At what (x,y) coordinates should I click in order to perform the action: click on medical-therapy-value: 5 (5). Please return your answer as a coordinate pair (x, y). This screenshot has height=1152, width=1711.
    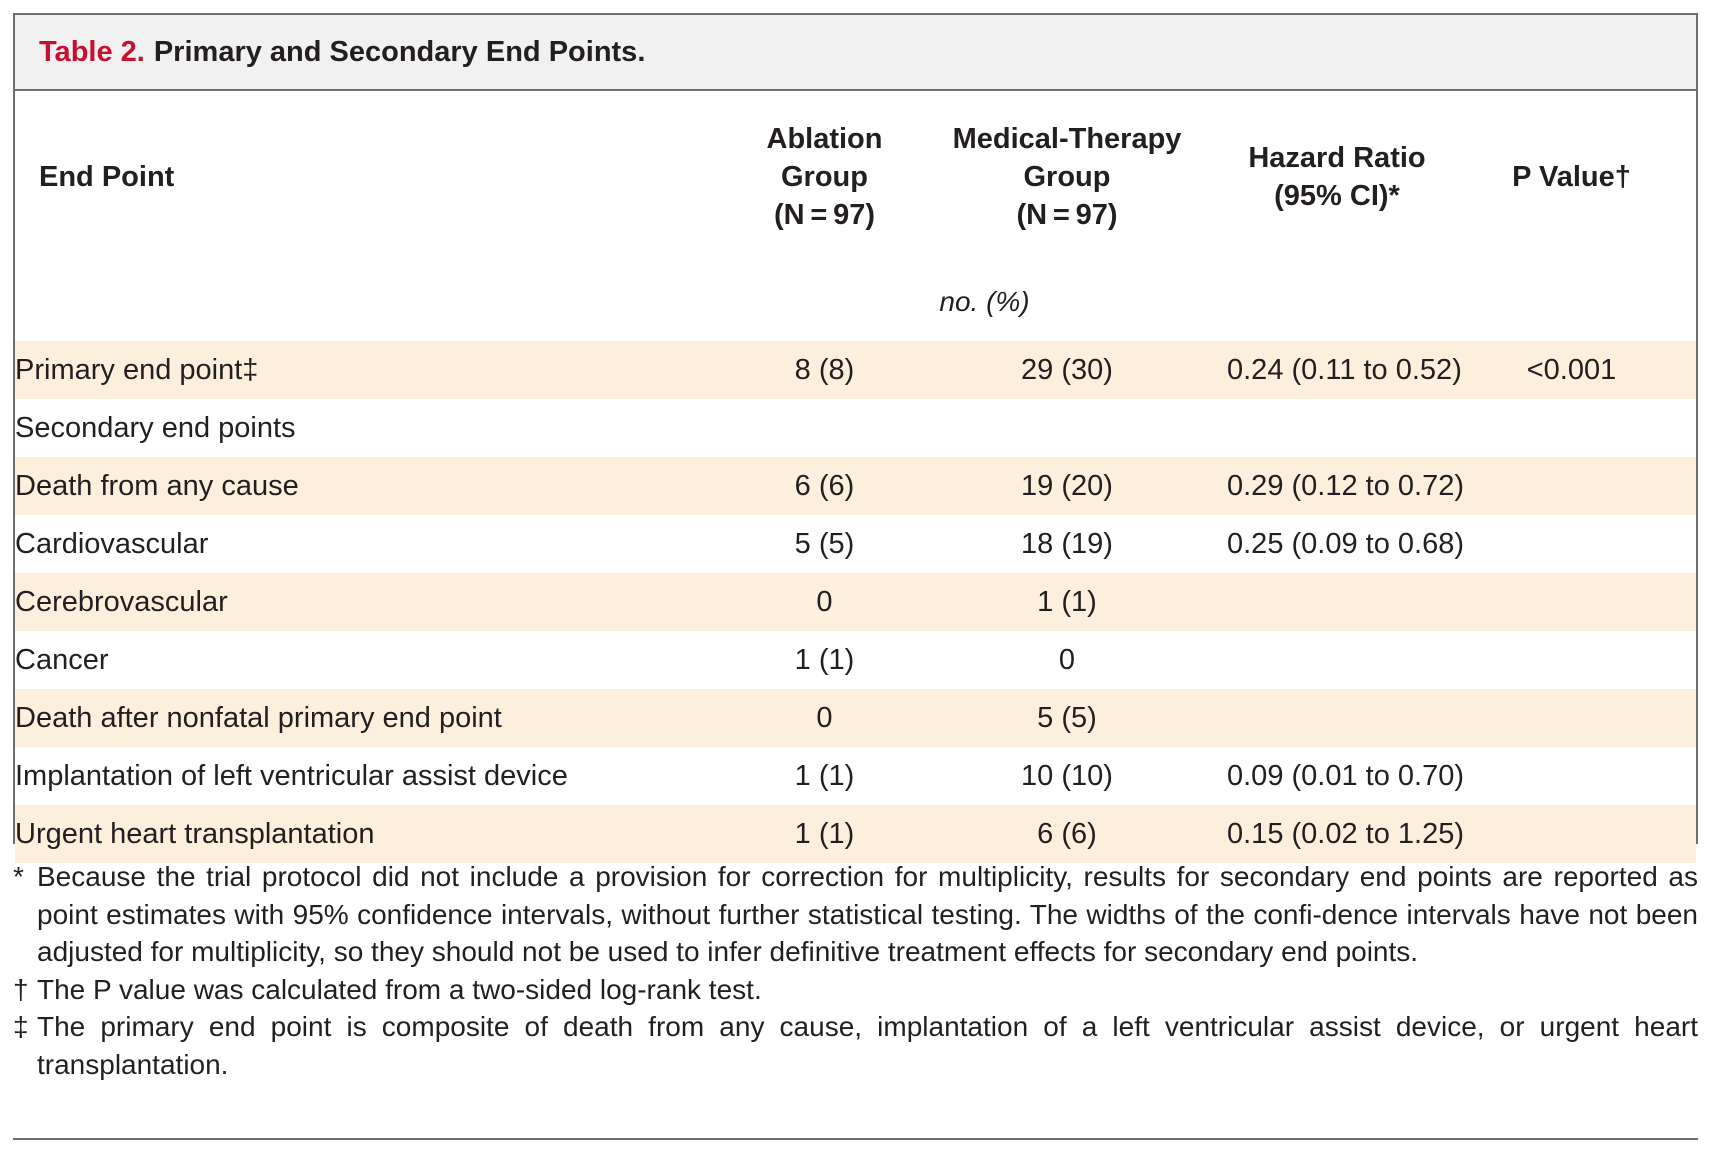
    Looking at the image, I should click on (1067, 718).